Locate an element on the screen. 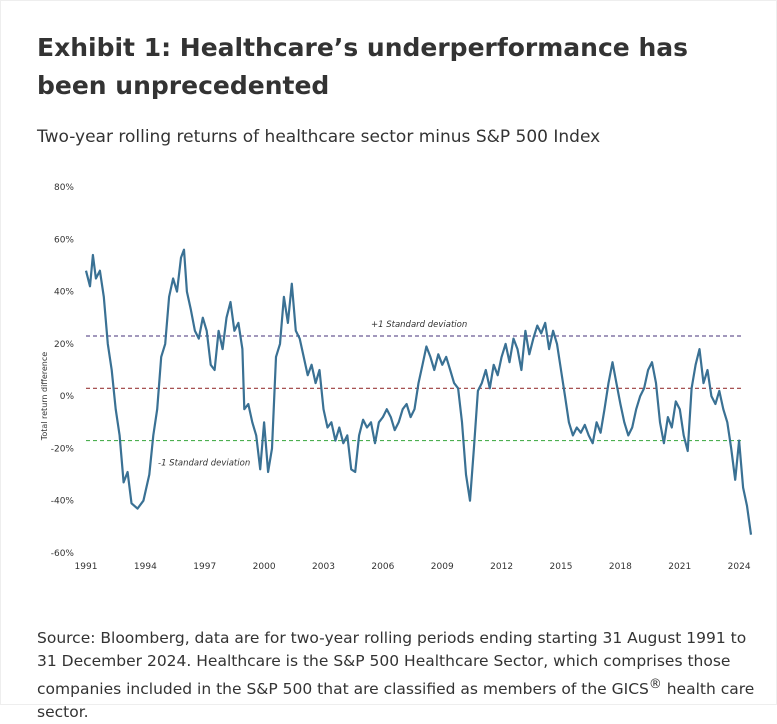 This screenshot has height=724, width=777. reference-label: +1 Standard deviation is located at coordinates (419, 325).